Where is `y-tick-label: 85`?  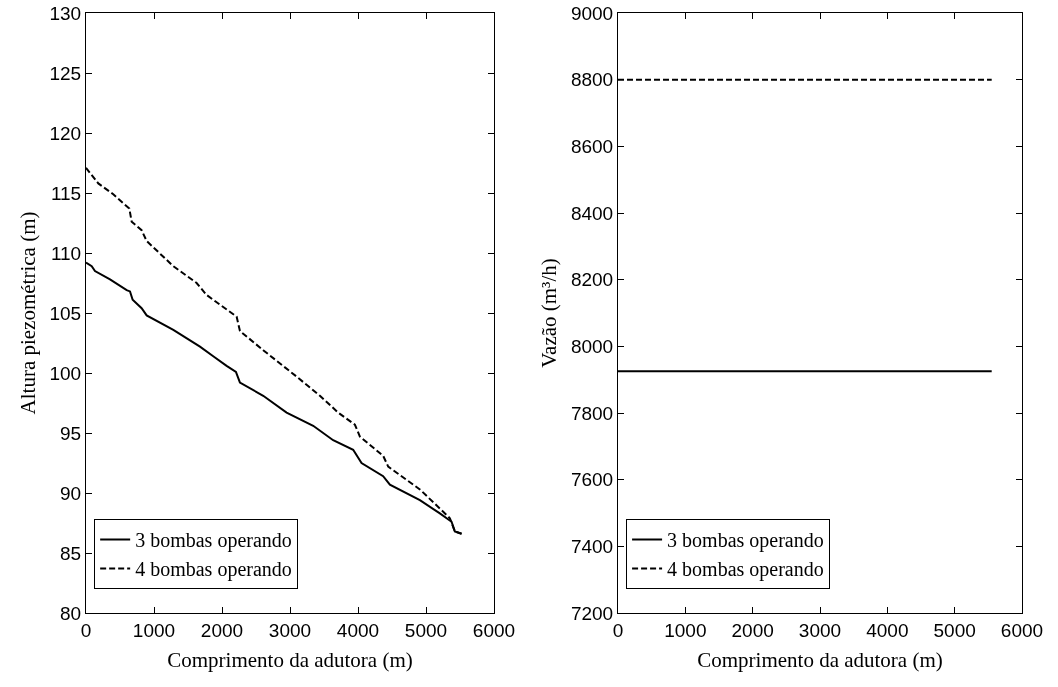 y-tick-label: 85 is located at coordinates (71, 553).